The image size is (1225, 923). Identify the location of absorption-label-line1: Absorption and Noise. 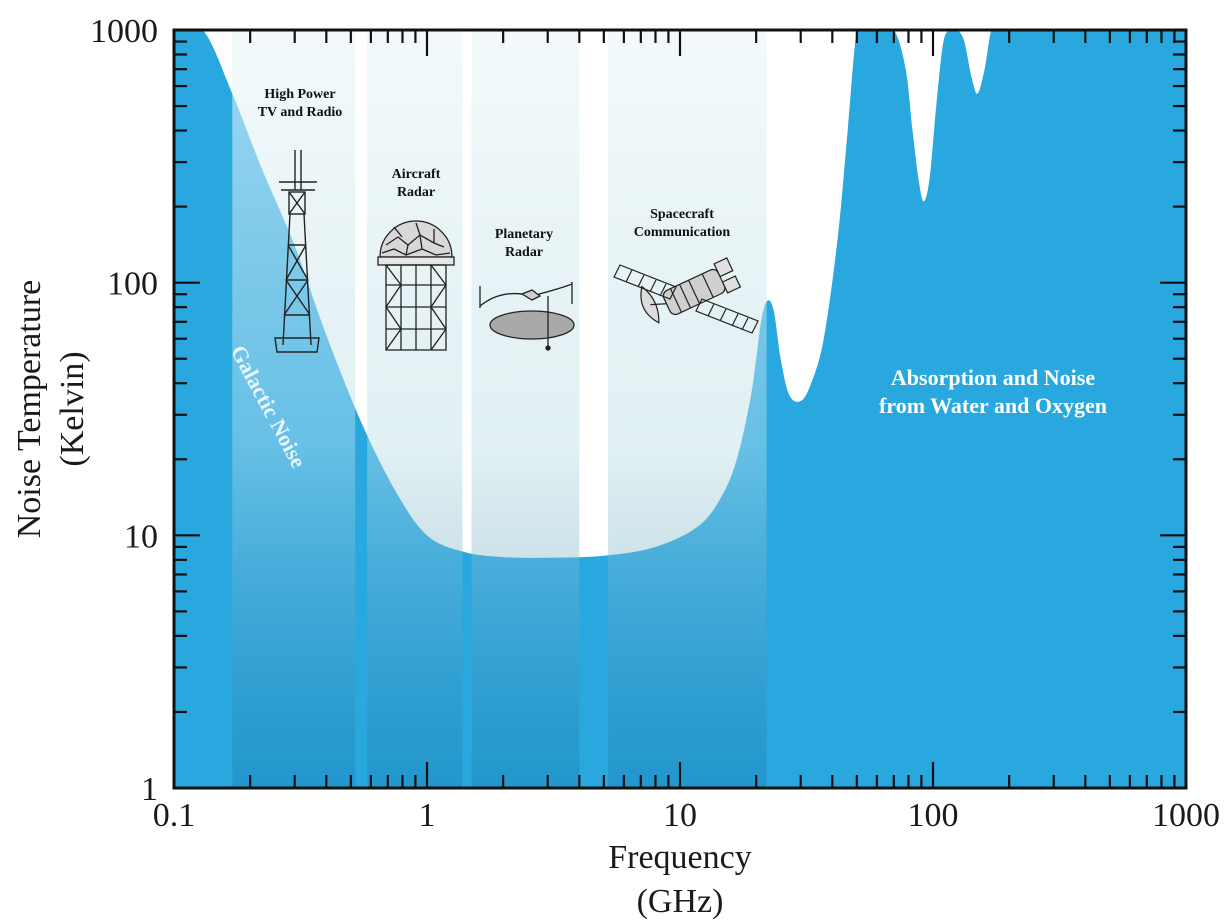
(993, 377).